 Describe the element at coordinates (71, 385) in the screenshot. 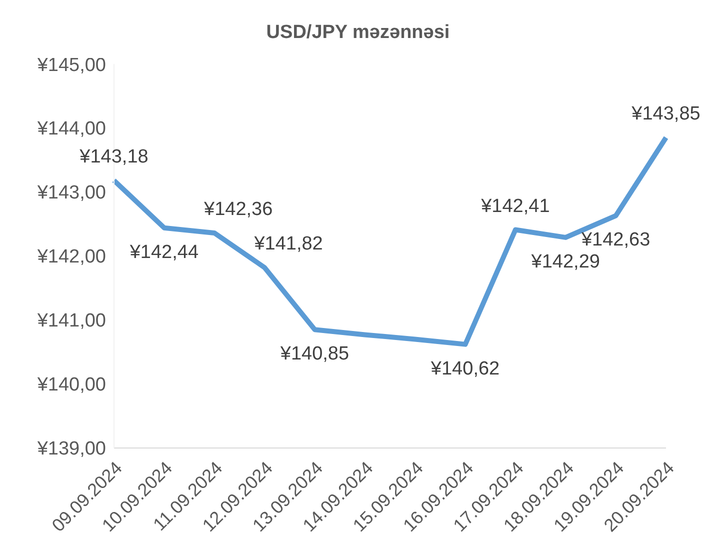

I see `y-tick-label: ¥140,00` at that location.